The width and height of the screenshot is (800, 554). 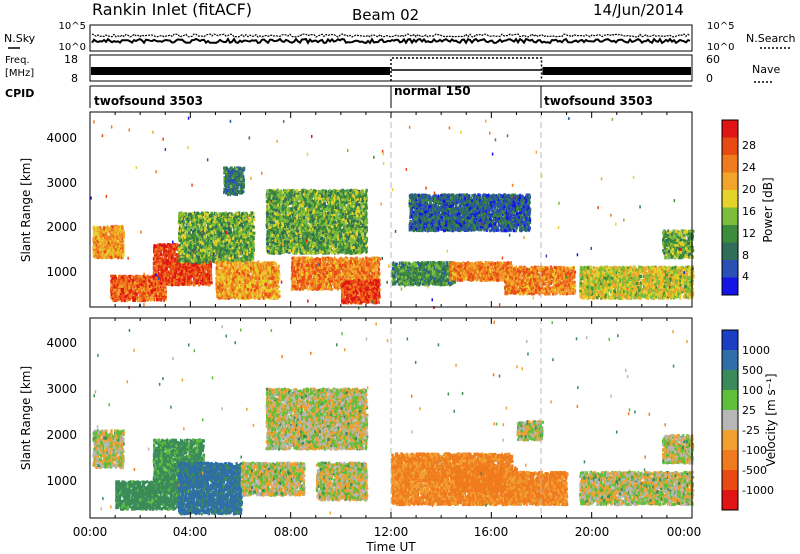 What do you see at coordinates (74, 78) in the screenshot?
I see `freq-tick-bottom: 8` at bounding box center [74, 78].